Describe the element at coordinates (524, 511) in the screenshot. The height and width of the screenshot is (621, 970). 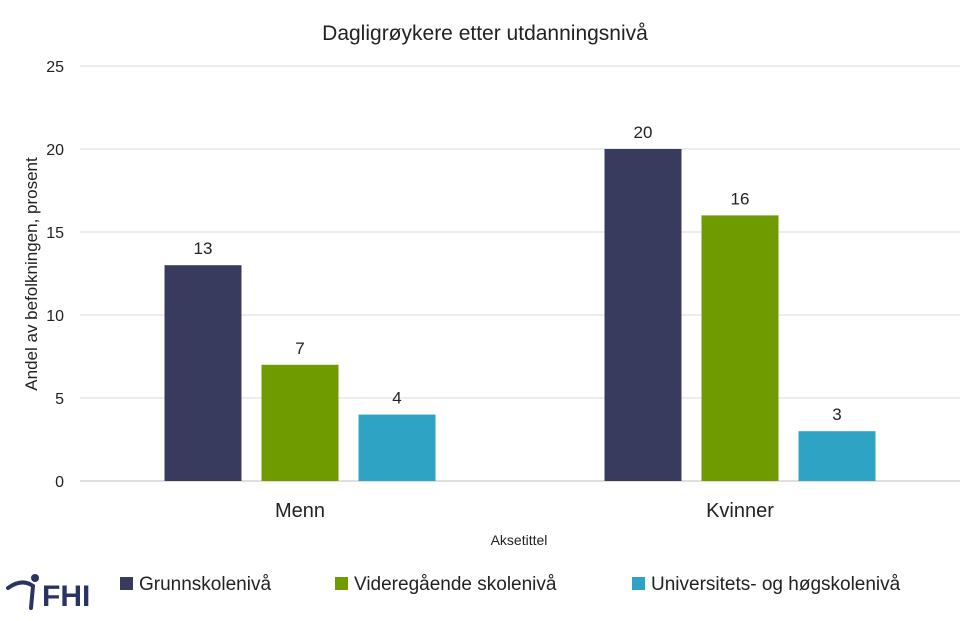
I see `x-axis-ticks: Menn Kvinner` at that location.